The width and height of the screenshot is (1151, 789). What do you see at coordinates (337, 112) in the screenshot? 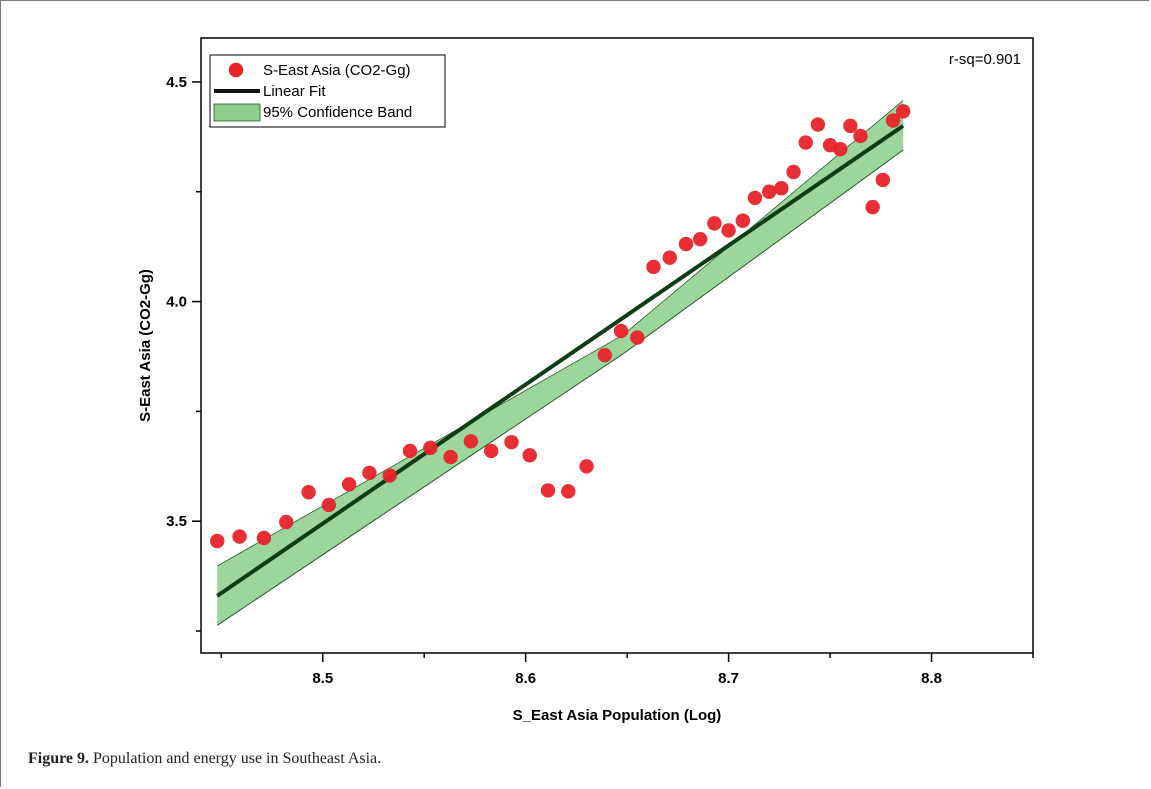
I see `legend-label-band: 95% Confidence Band` at bounding box center [337, 112].